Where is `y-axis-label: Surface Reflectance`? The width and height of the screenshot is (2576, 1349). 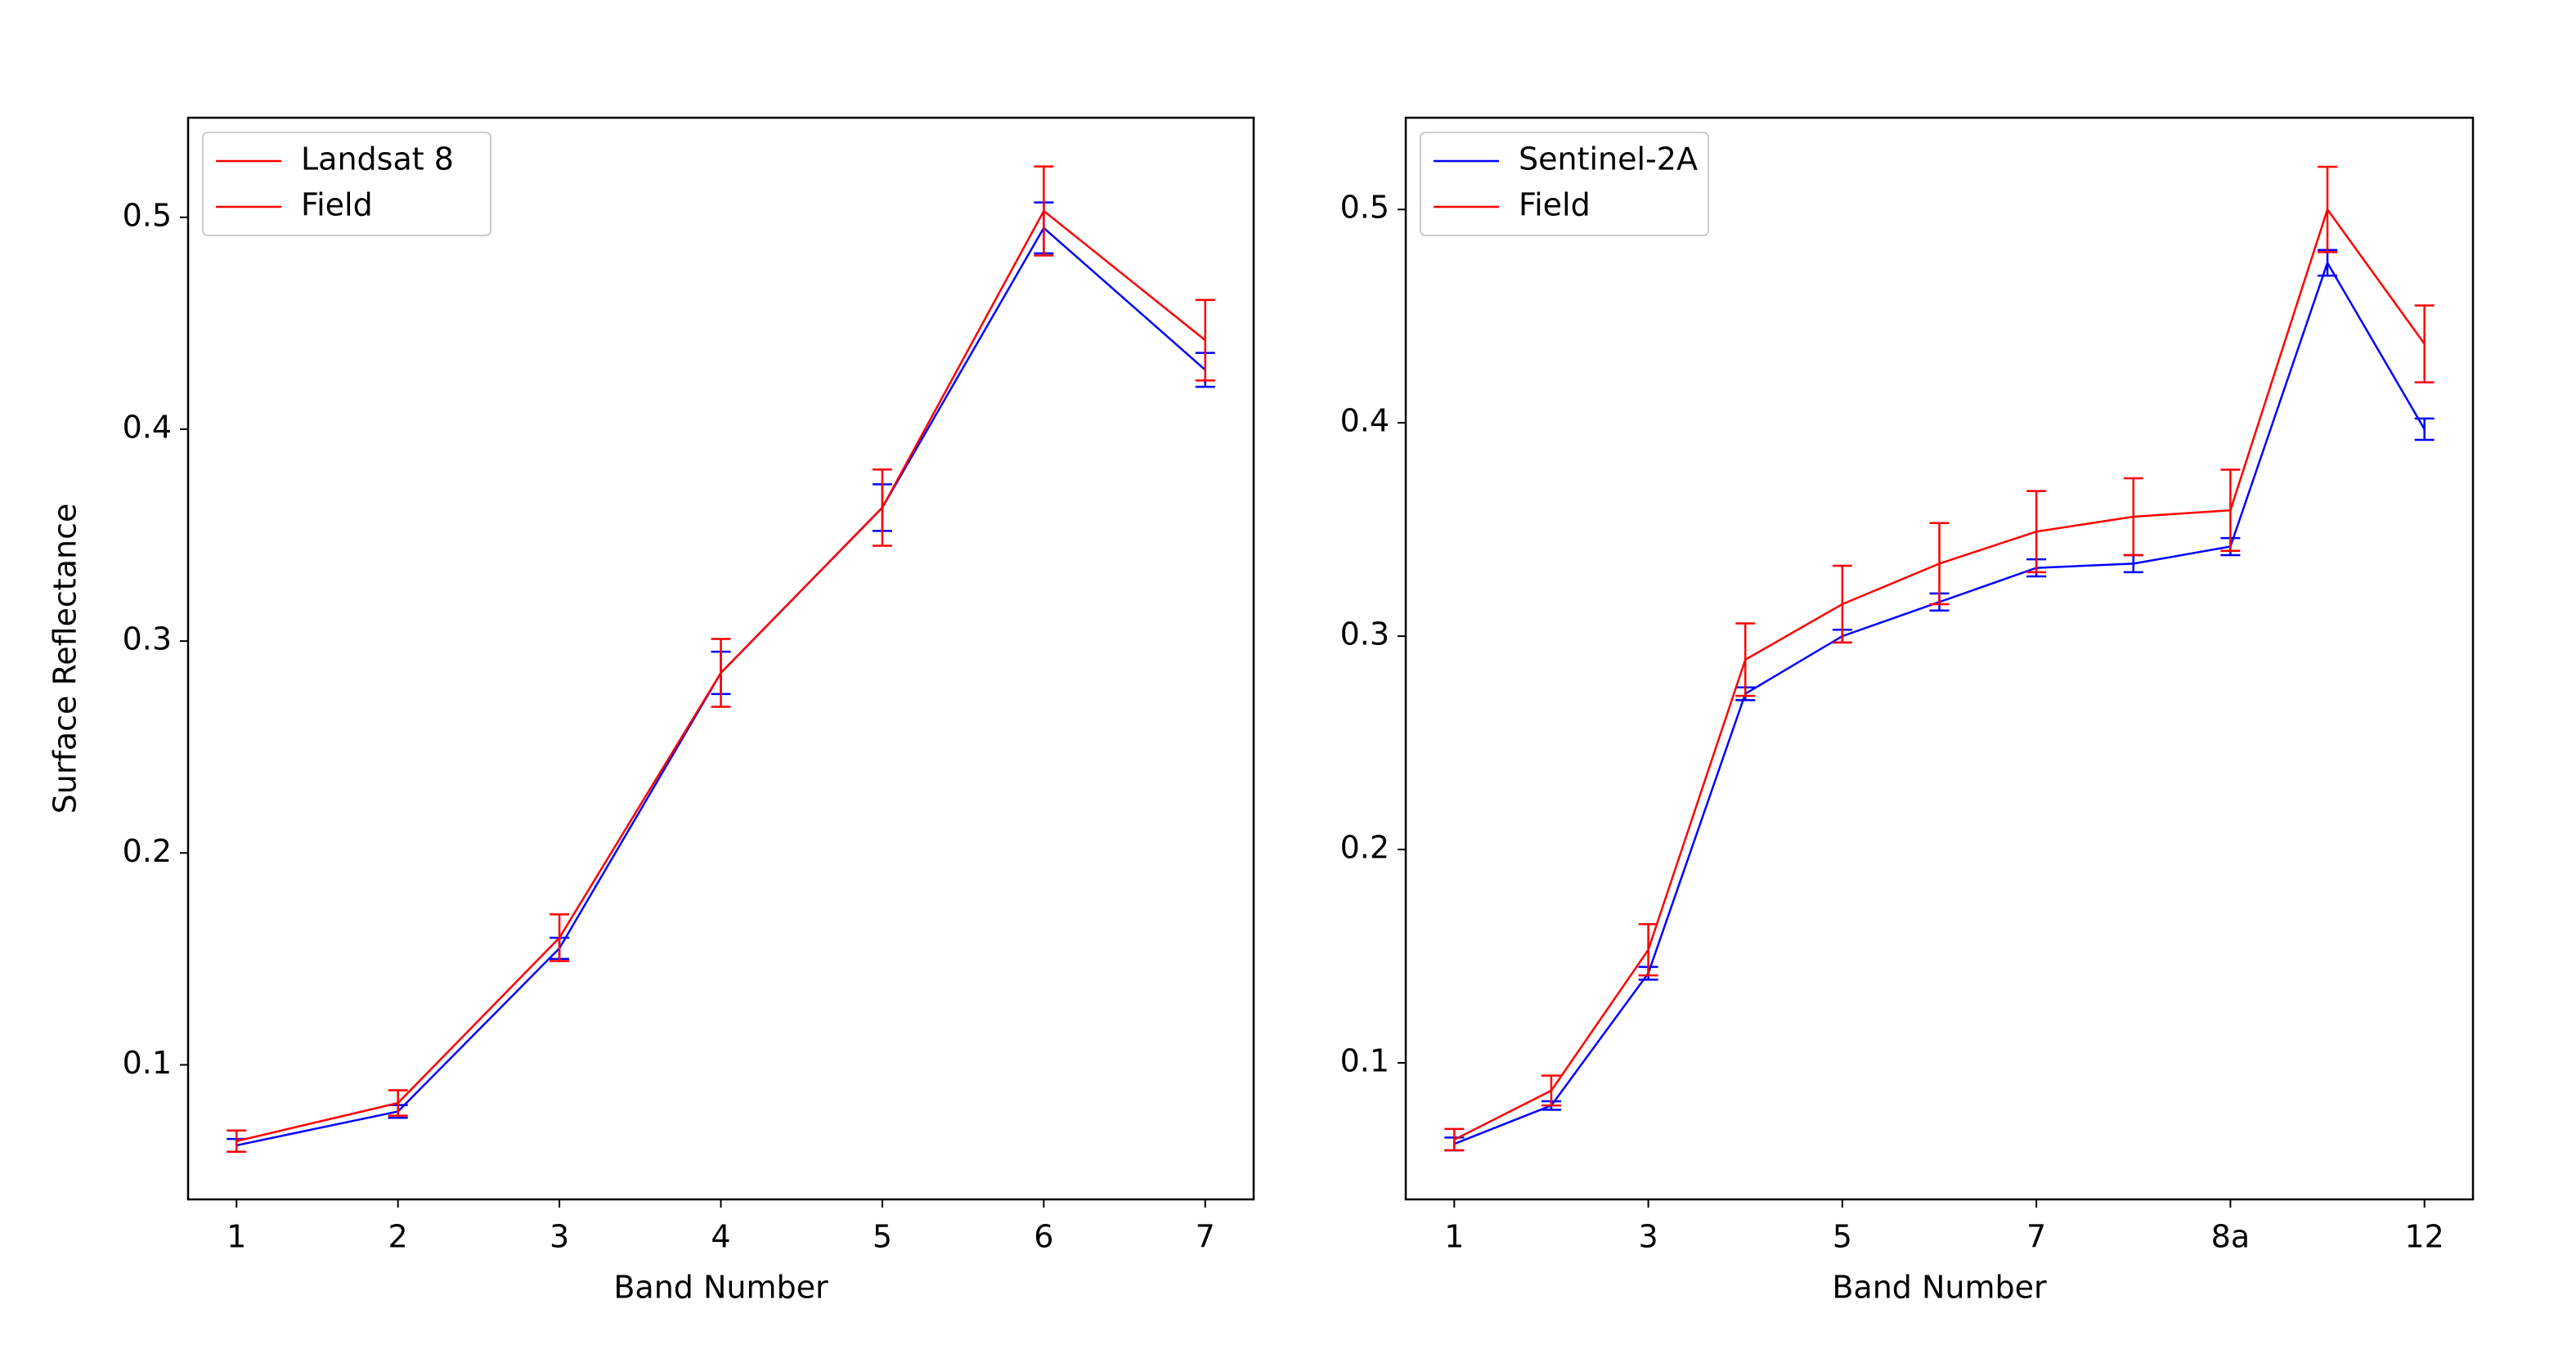 y-axis-label: Surface Reflectance is located at coordinates (65, 659).